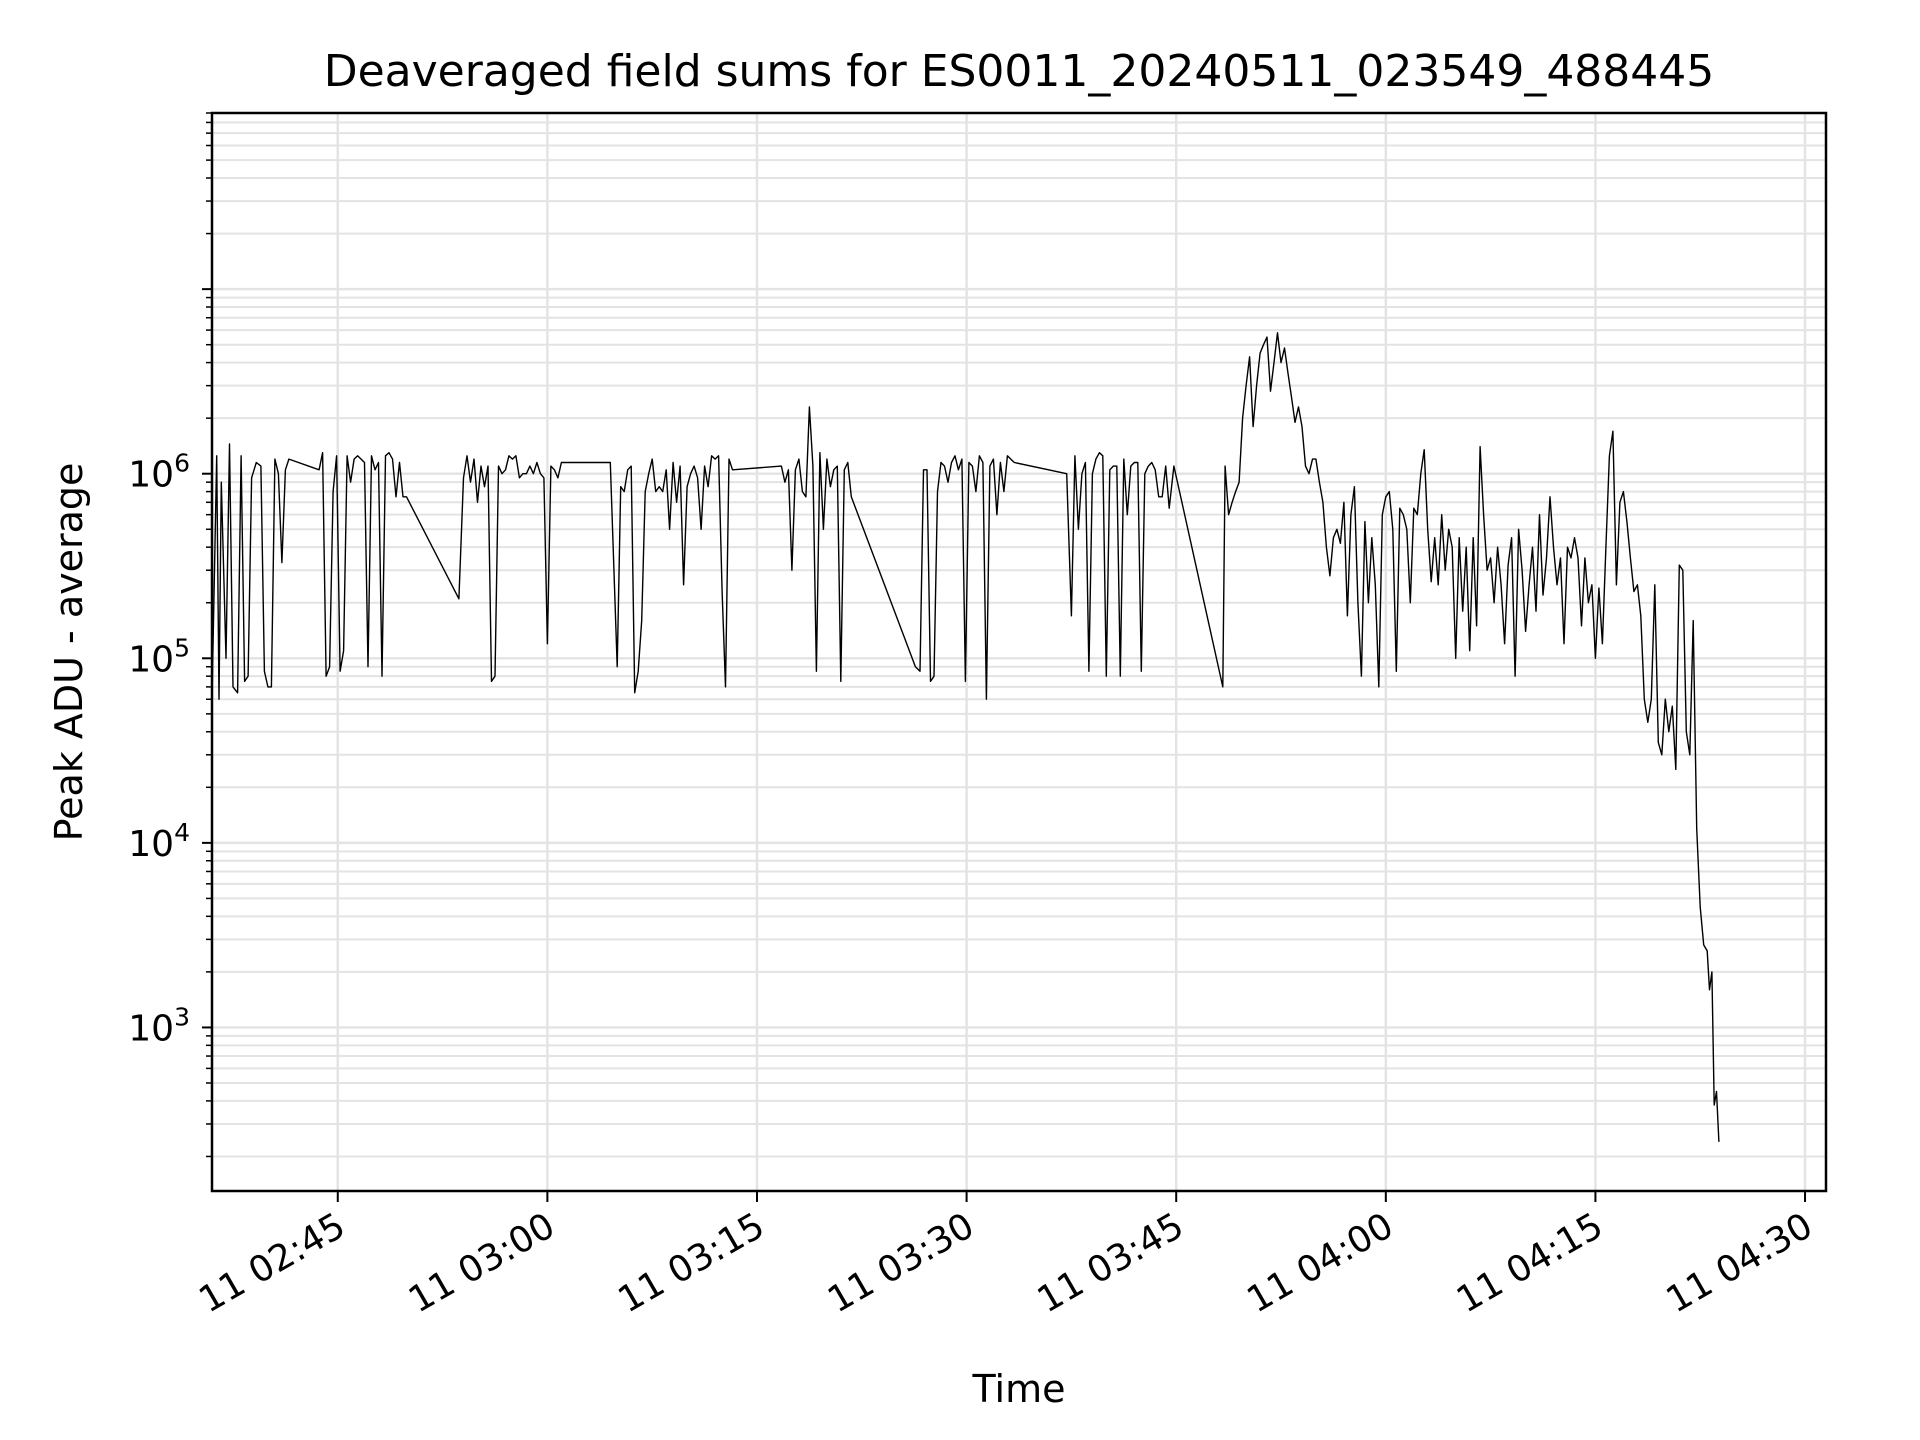  I want to click on y-tick-label: 10⁴, so click(159, 841).